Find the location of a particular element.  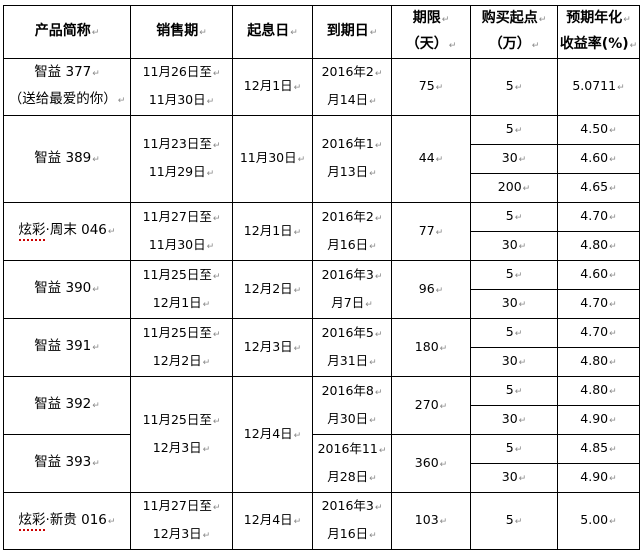

product-name-line: 智益 377 is located at coordinates (67, 73).